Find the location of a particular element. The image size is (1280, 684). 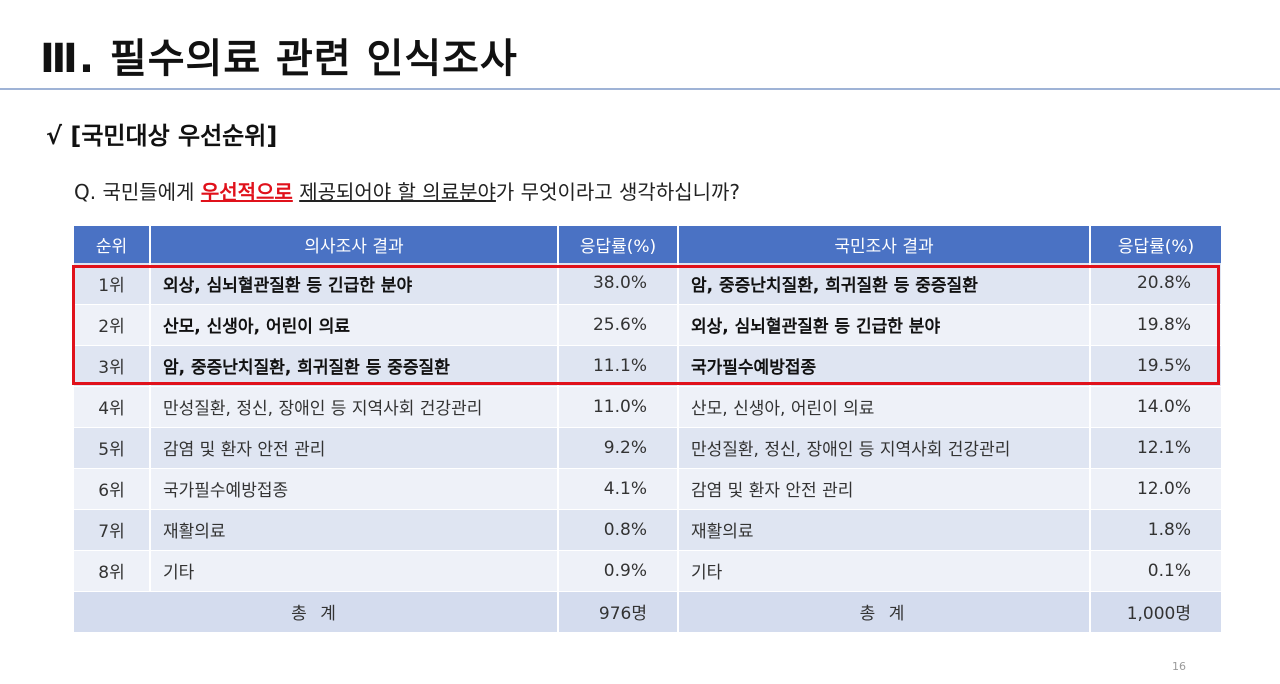

page-title: Ⅲ. 필수의료 관련 인식조사 is located at coordinates (279, 59).